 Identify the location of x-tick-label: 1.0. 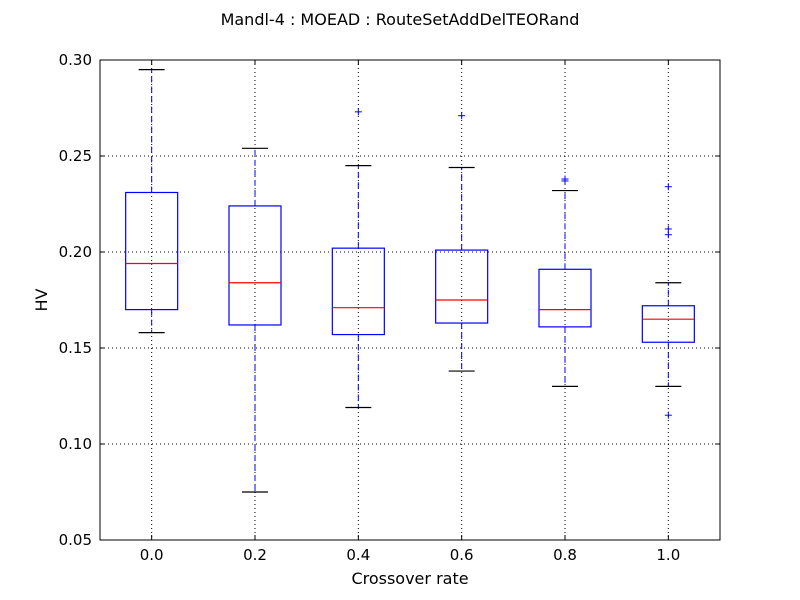
(668, 555).